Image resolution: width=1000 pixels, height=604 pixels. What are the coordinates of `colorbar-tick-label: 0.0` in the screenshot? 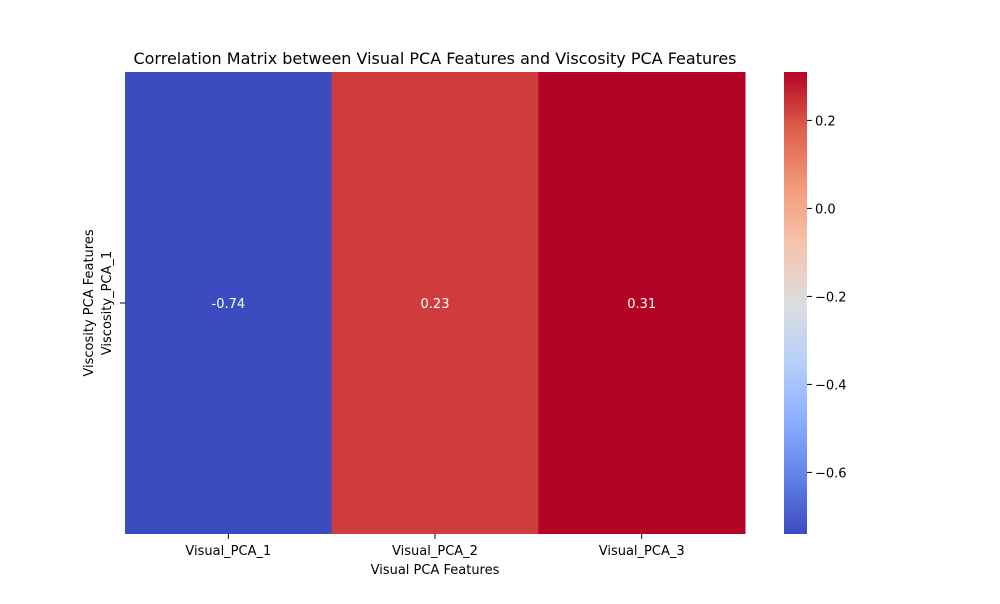 It's located at (825, 209).